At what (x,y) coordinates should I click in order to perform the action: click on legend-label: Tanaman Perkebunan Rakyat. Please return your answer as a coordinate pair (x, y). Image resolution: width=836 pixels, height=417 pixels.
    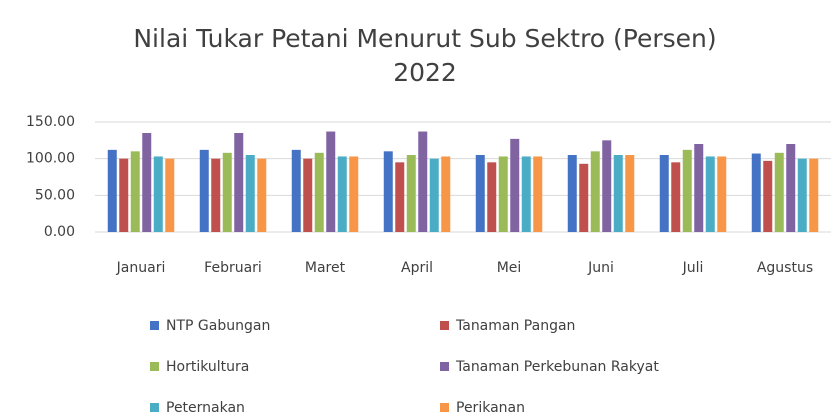
    Looking at the image, I should click on (557, 367).